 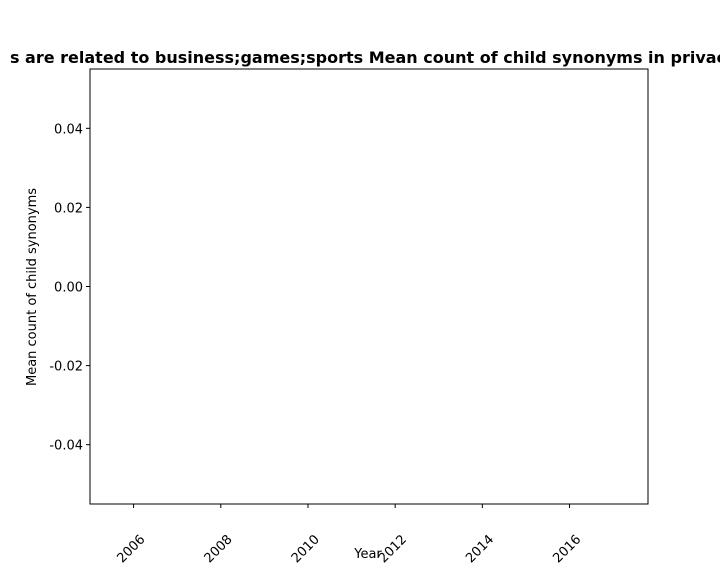 I want to click on x-tick-label: 2006, so click(x=131, y=549).